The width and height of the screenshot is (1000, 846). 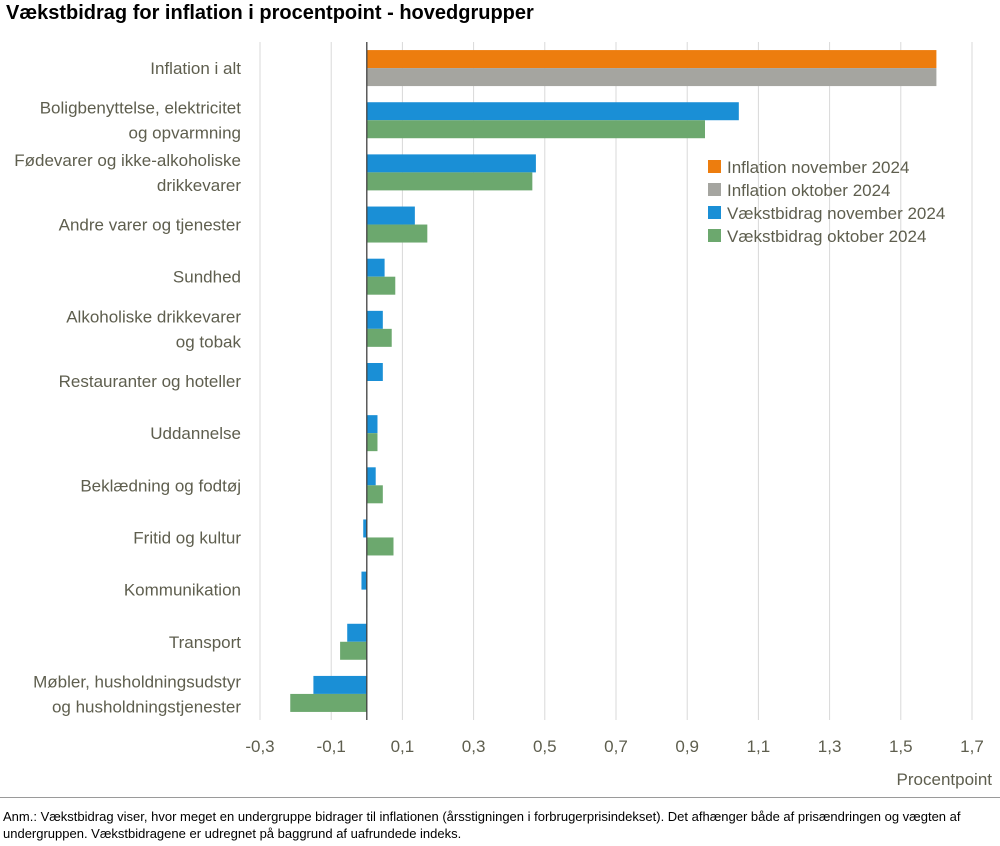 What do you see at coordinates (836, 213) in the screenshot?
I see `legend-label: Vækstbidrag november 2024` at bounding box center [836, 213].